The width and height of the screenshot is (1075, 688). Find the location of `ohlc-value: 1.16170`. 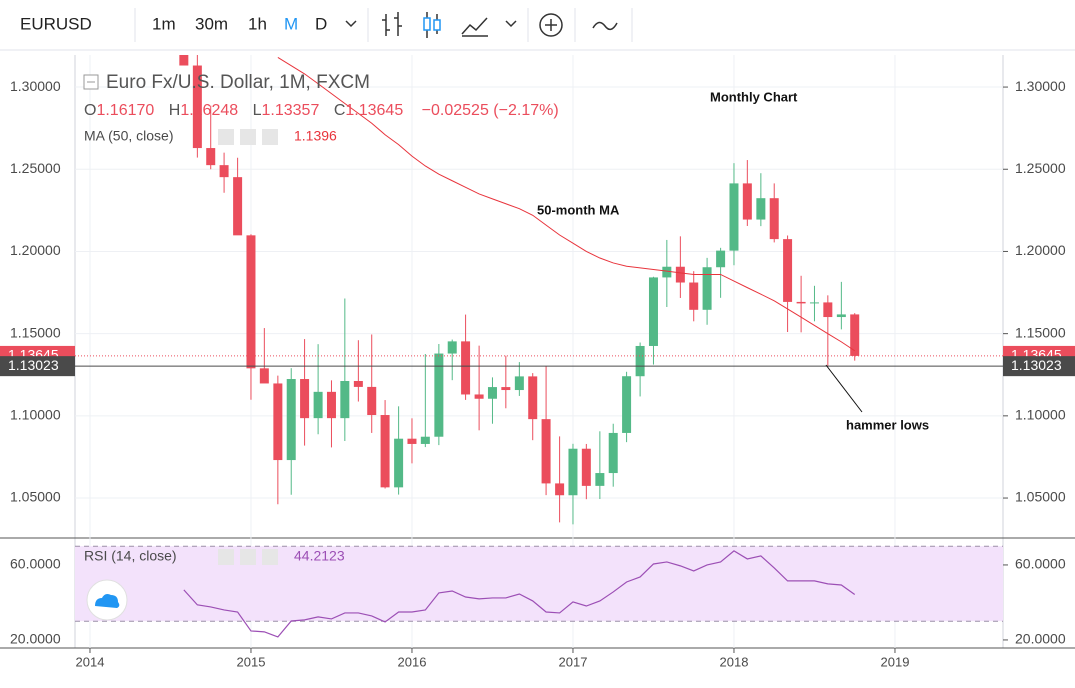

ohlc-value: 1.16170 is located at coordinates (125, 110).